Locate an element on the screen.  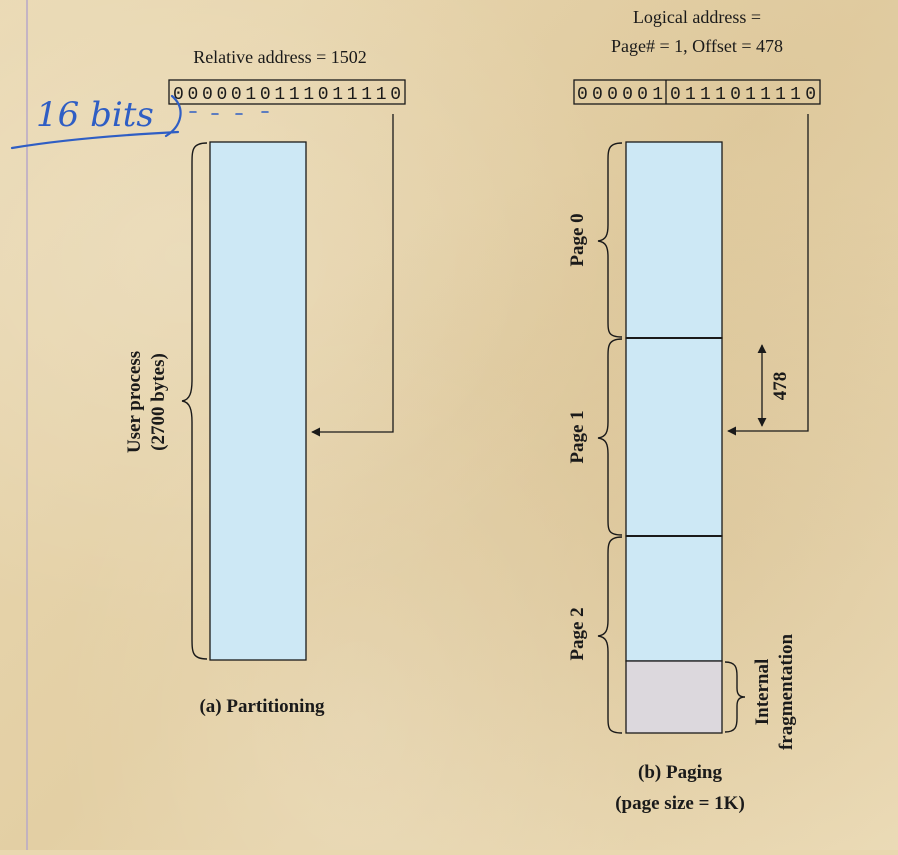
relative-address-box is located at coordinates (287, 92).